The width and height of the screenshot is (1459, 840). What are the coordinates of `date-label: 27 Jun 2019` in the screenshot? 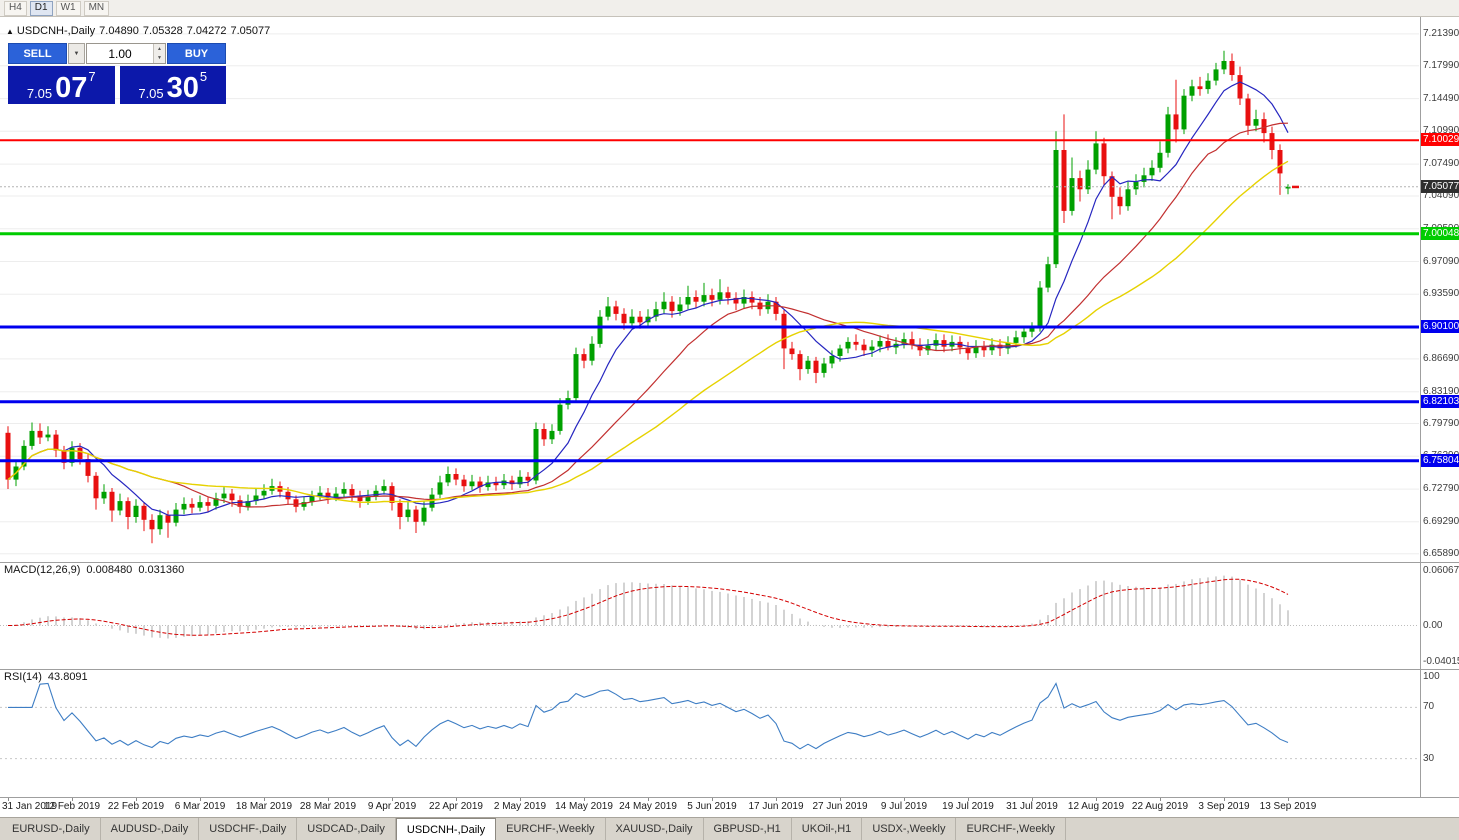 It's located at (840, 806).